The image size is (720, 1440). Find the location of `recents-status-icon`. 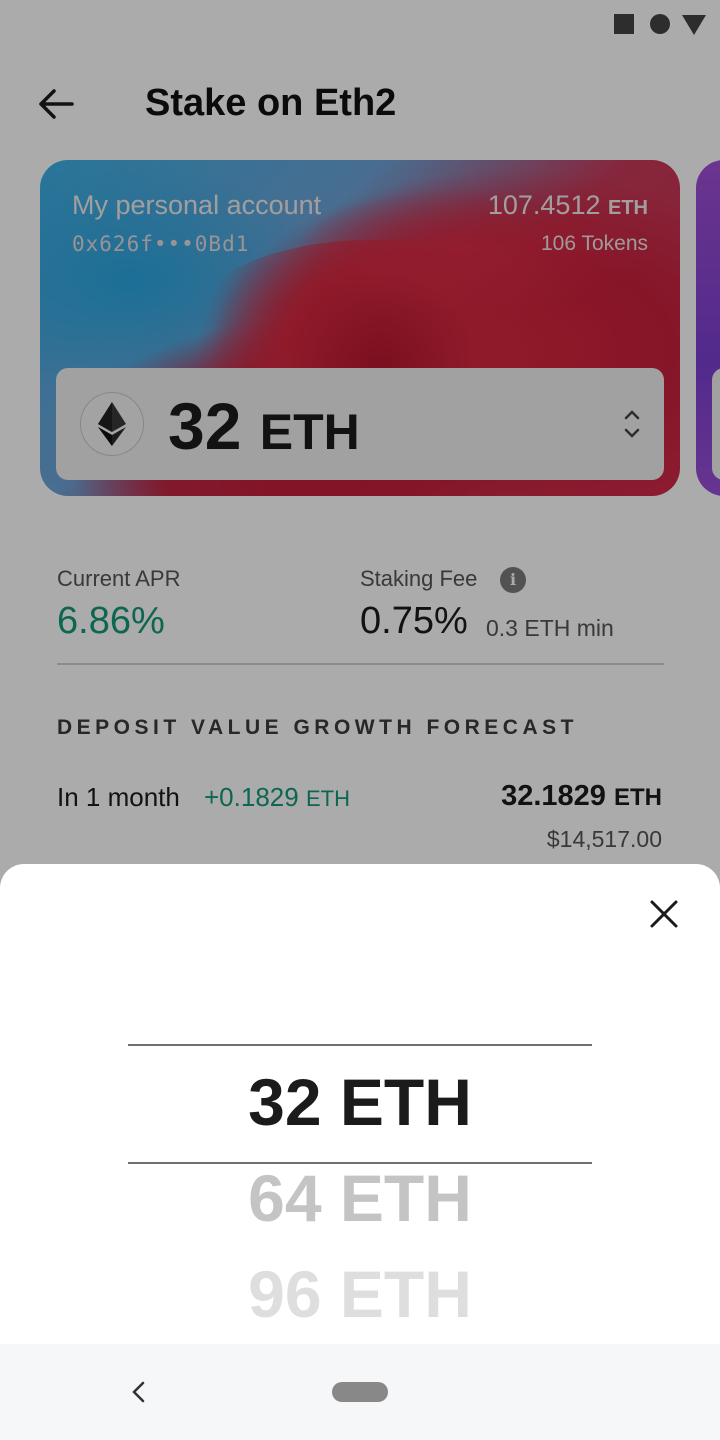

recents-status-icon is located at coordinates (624, 24).